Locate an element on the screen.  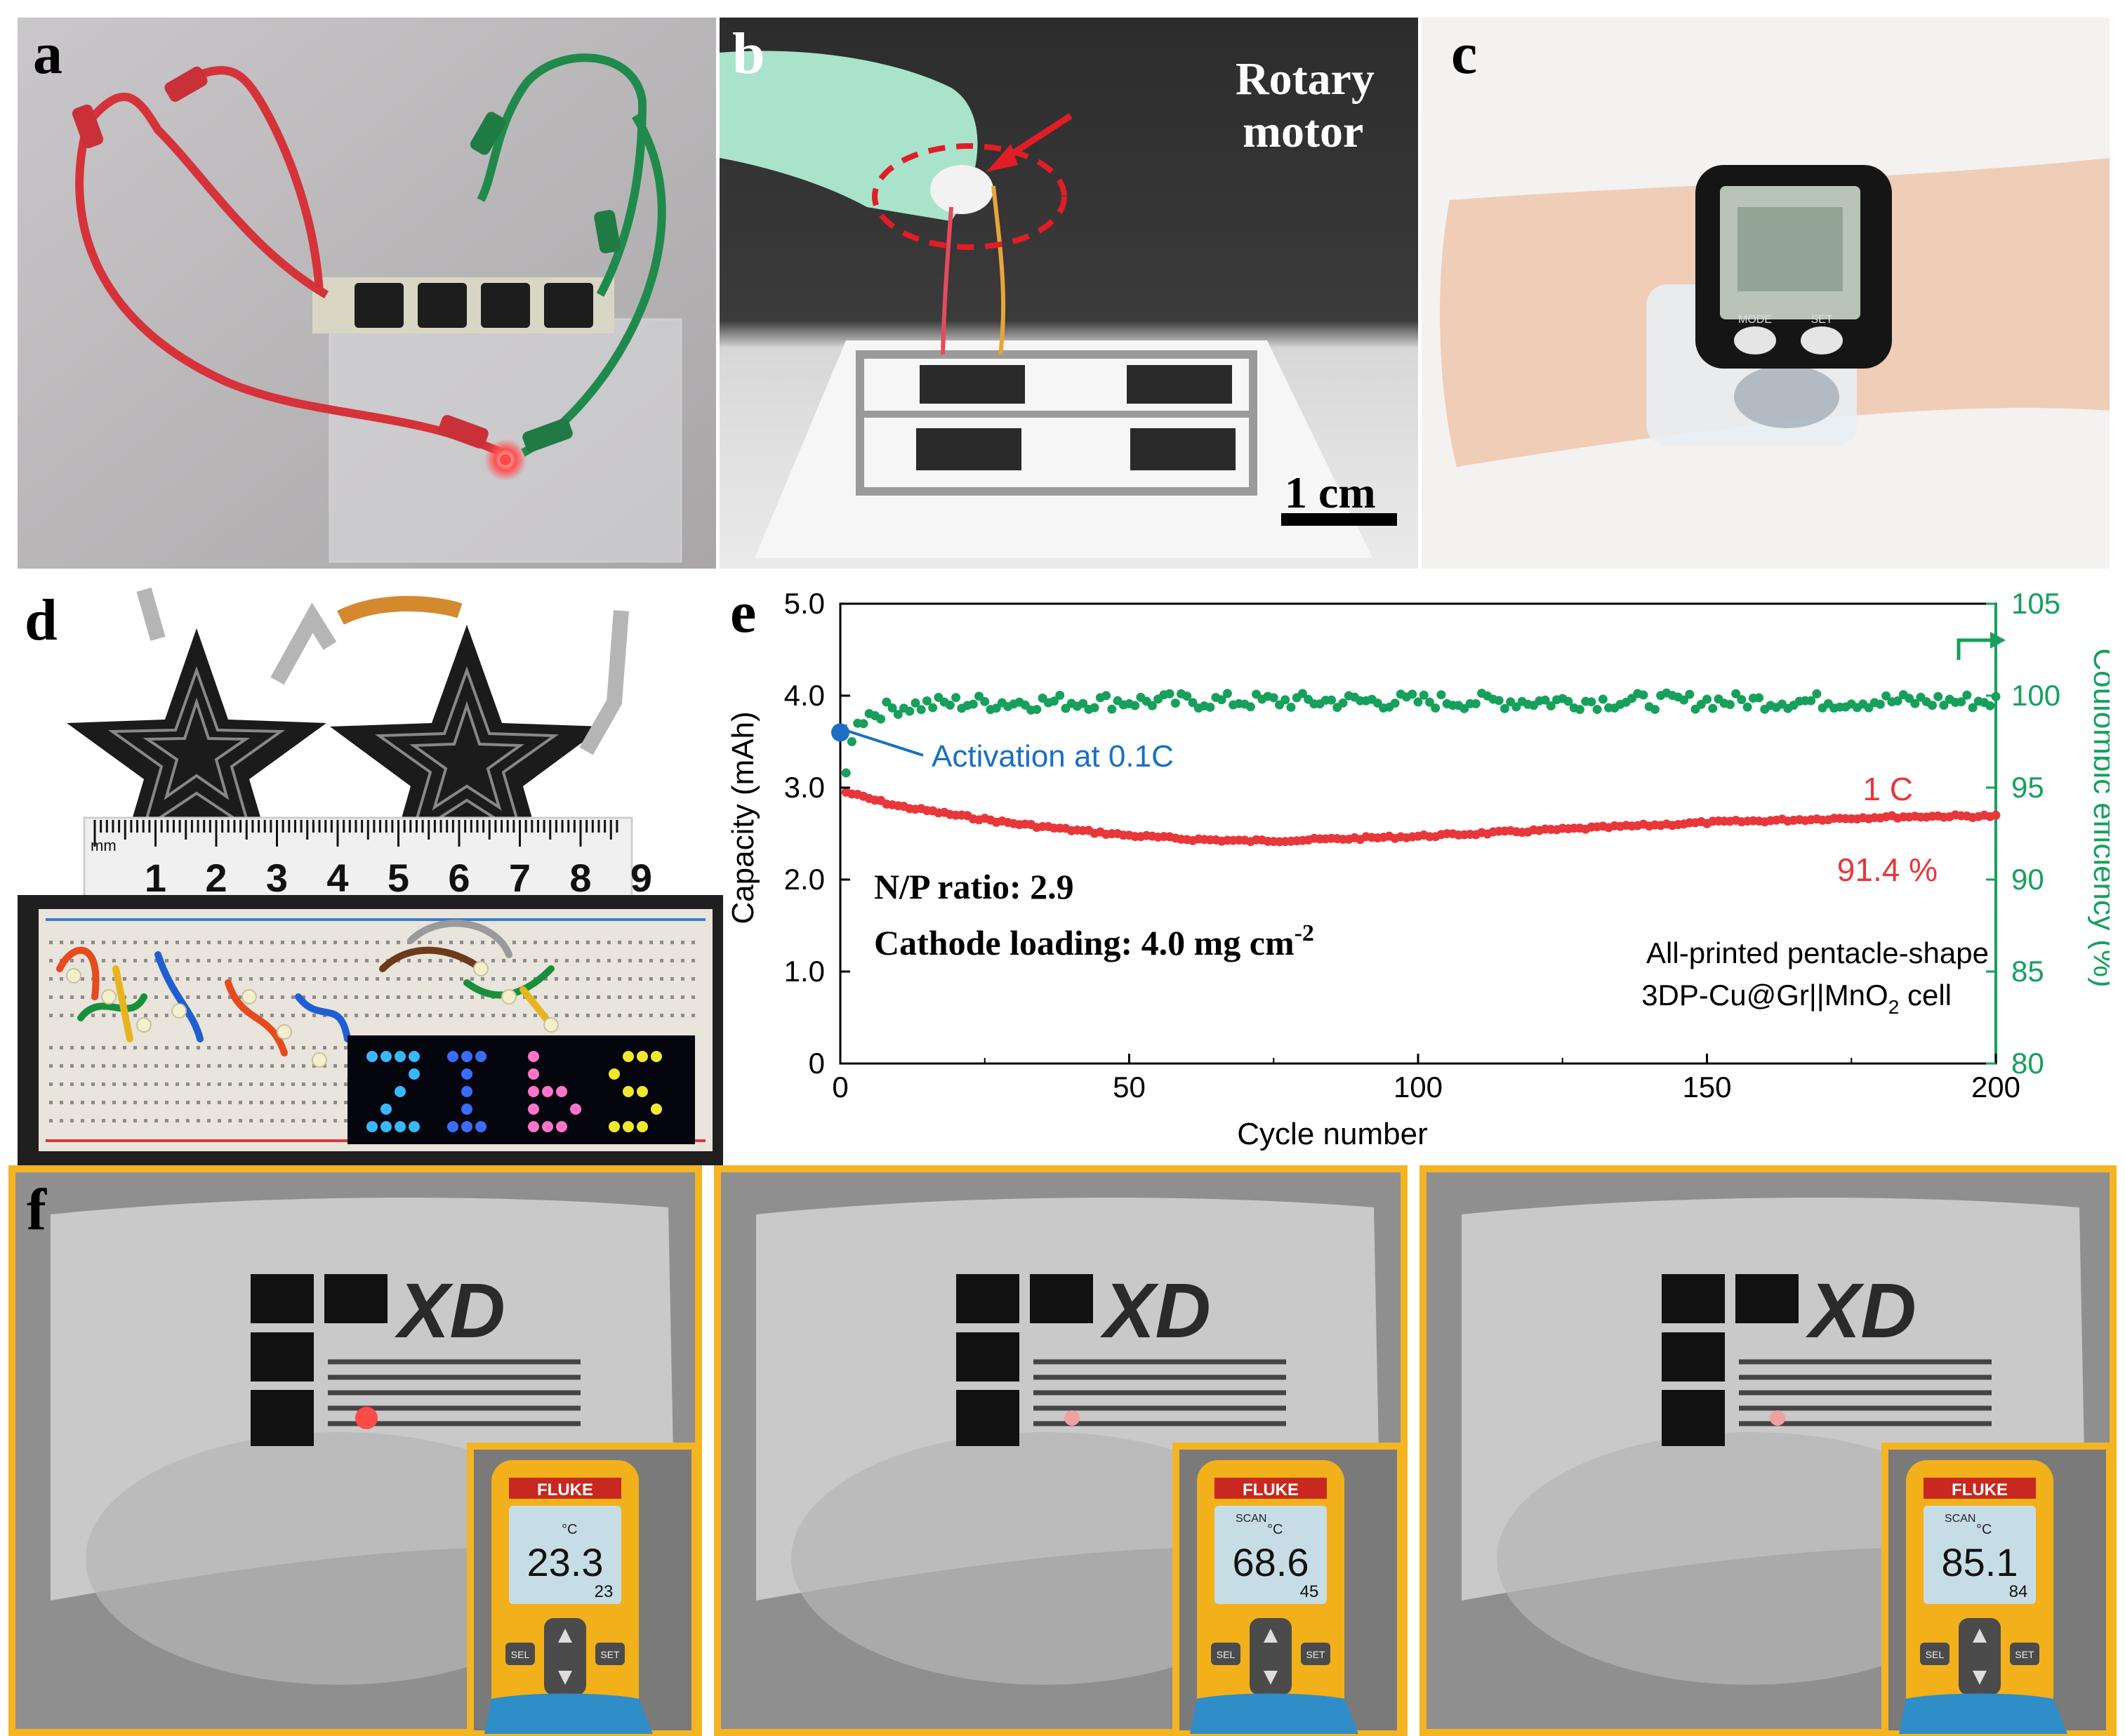
x-tick-label: 150 is located at coordinates (1706, 1087).